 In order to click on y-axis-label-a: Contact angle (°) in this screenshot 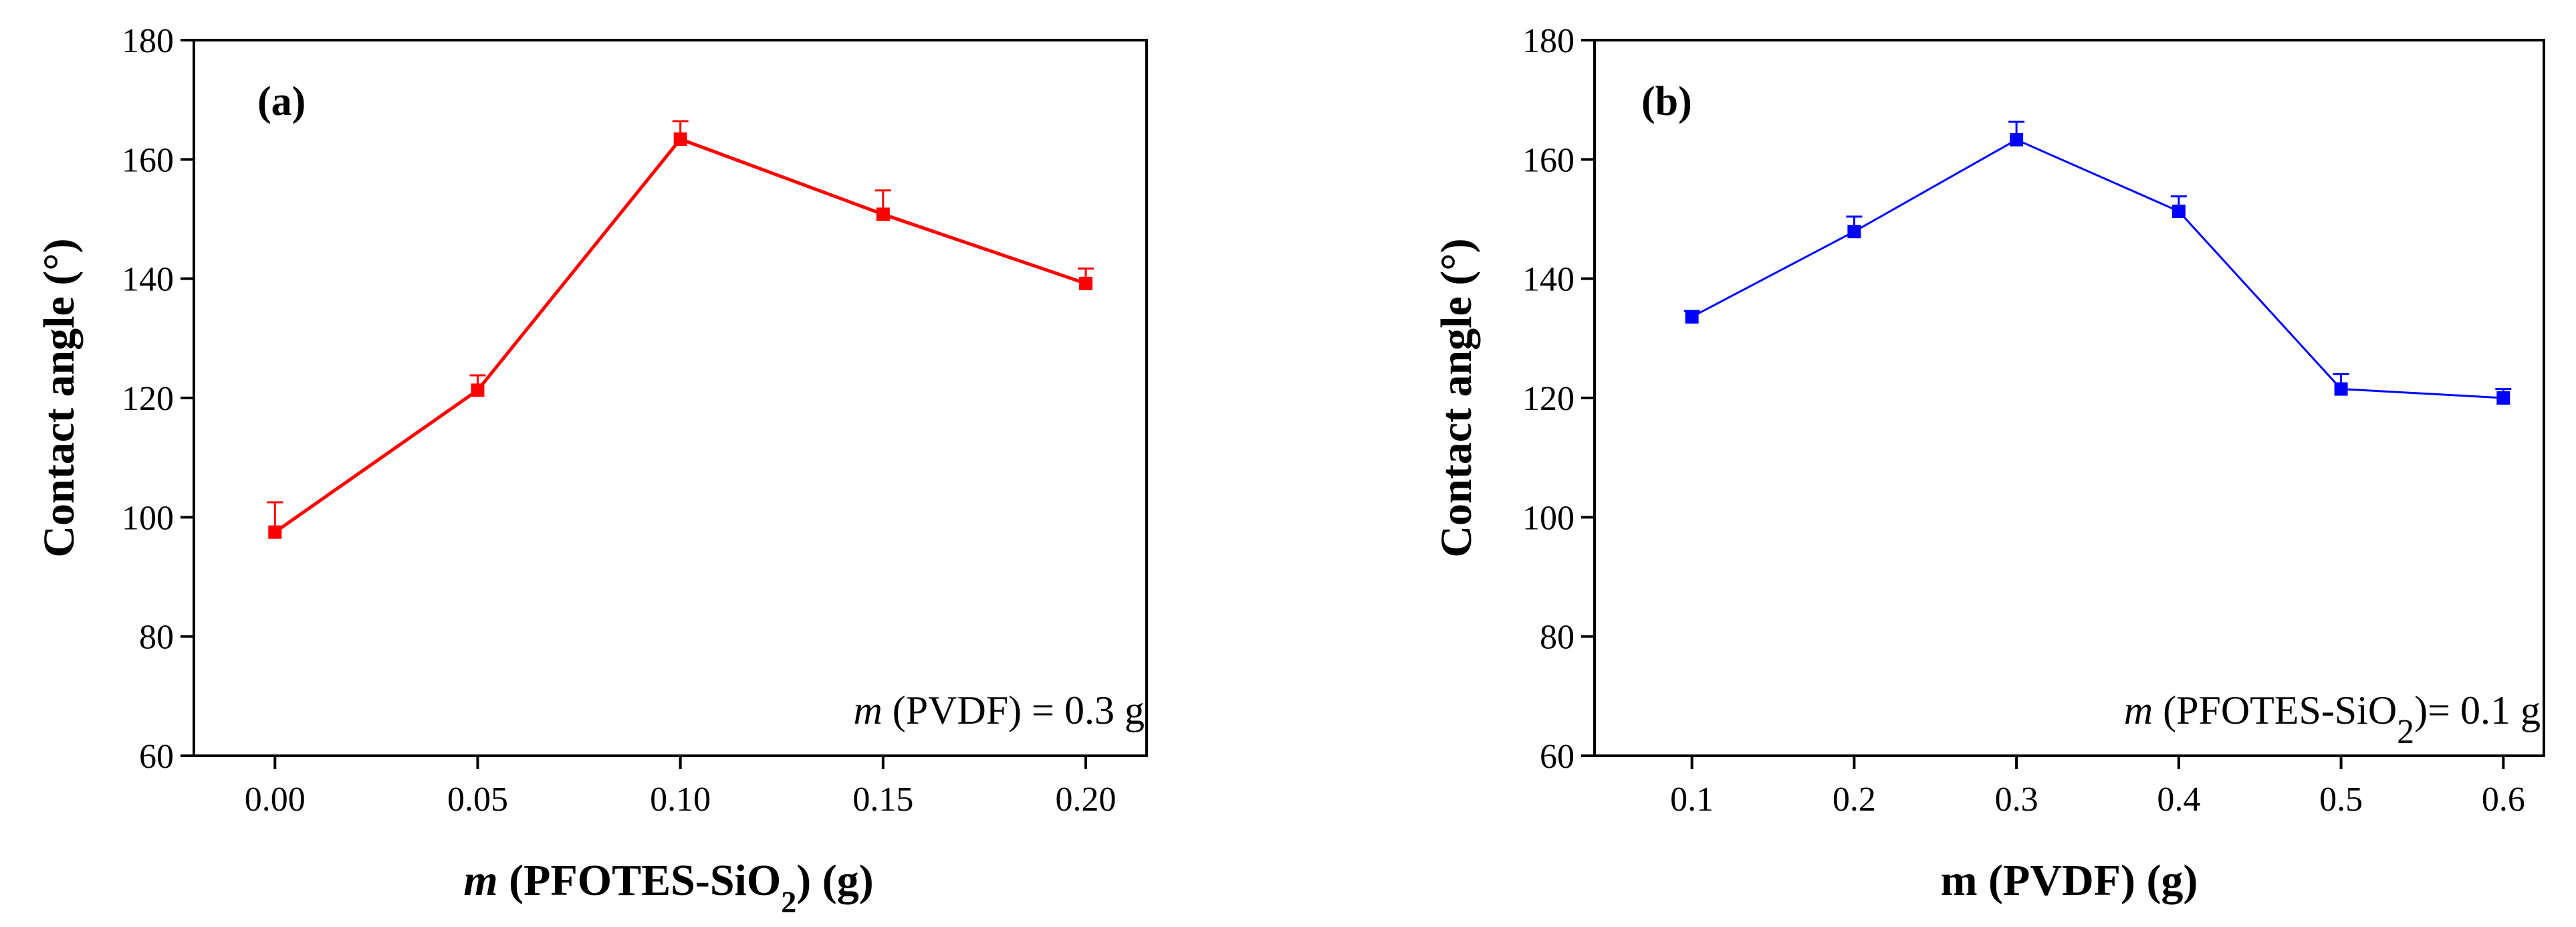, I will do `click(59, 397)`.